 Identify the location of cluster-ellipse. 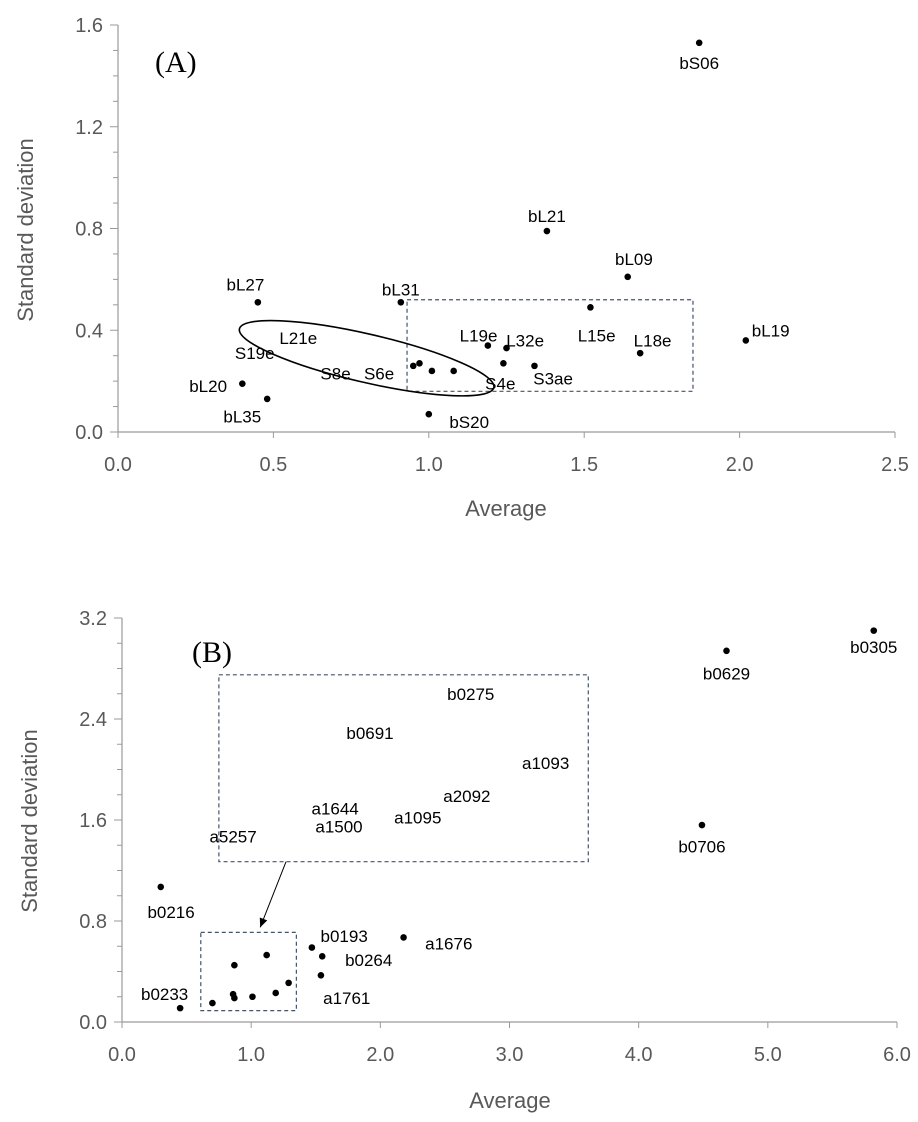
(366, 358).